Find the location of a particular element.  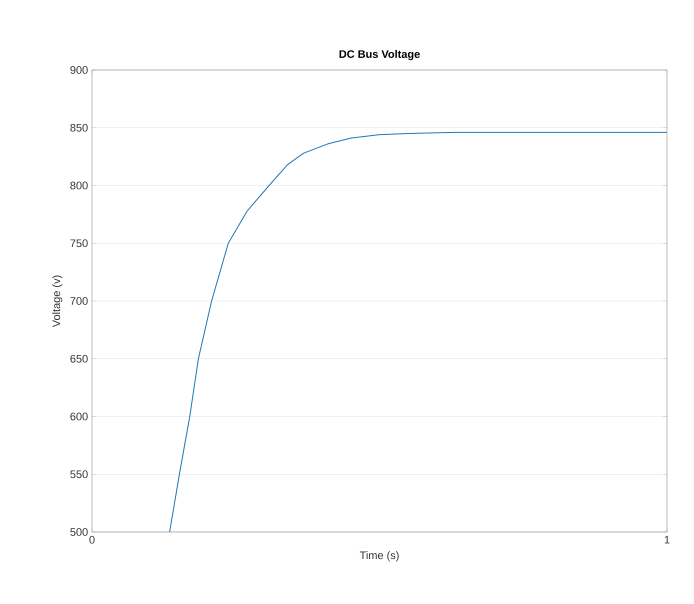

y-tick-label: 550 is located at coordinates (79, 474).